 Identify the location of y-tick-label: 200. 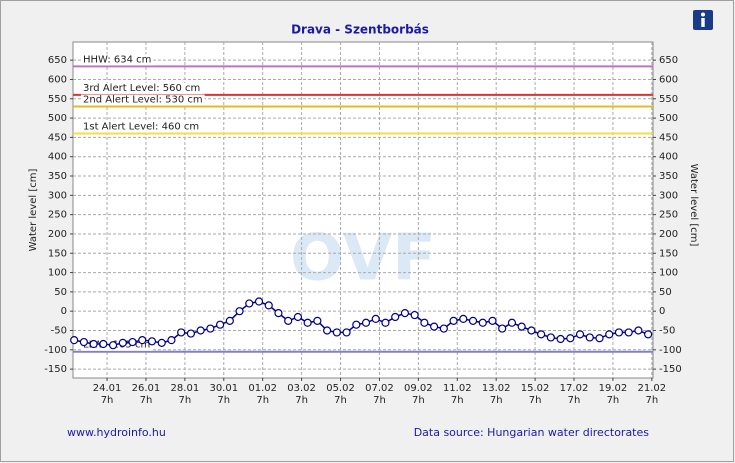
(57, 234).